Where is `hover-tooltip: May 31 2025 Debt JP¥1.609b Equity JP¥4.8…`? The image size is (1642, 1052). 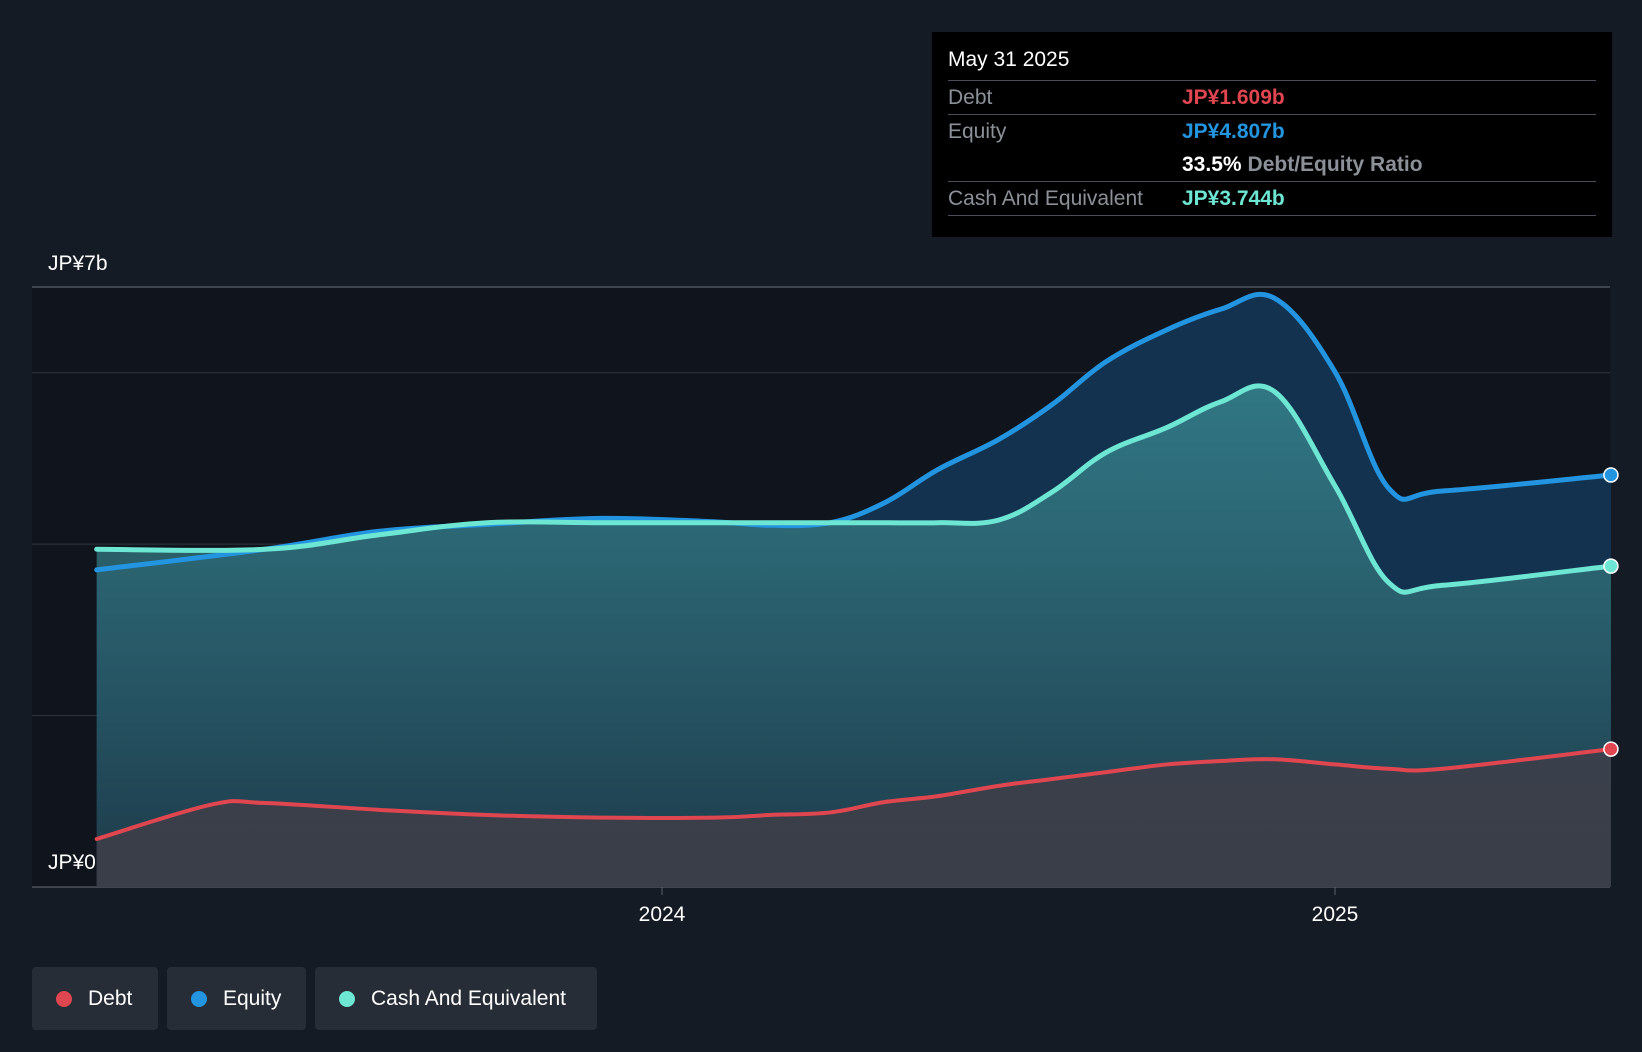
hover-tooltip: May 31 2025 Debt JP¥1.609b Equity JP¥4.8… is located at coordinates (1272, 134).